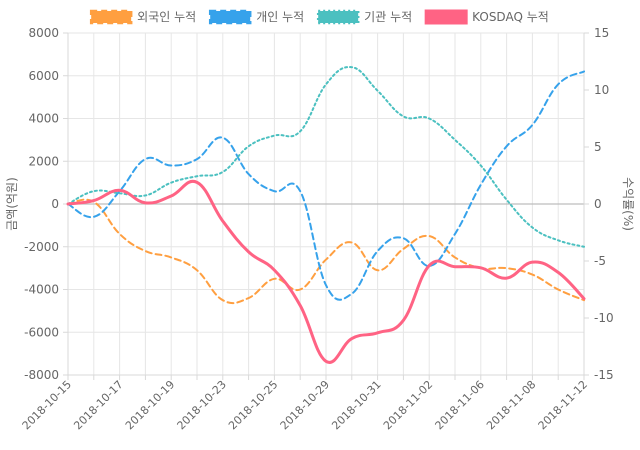 The image size is (640, 450). What do you see at coordinates (598, 147) in the screenshot?
I see `y-right-tick-label: 5` at bounding box center [598, 147].